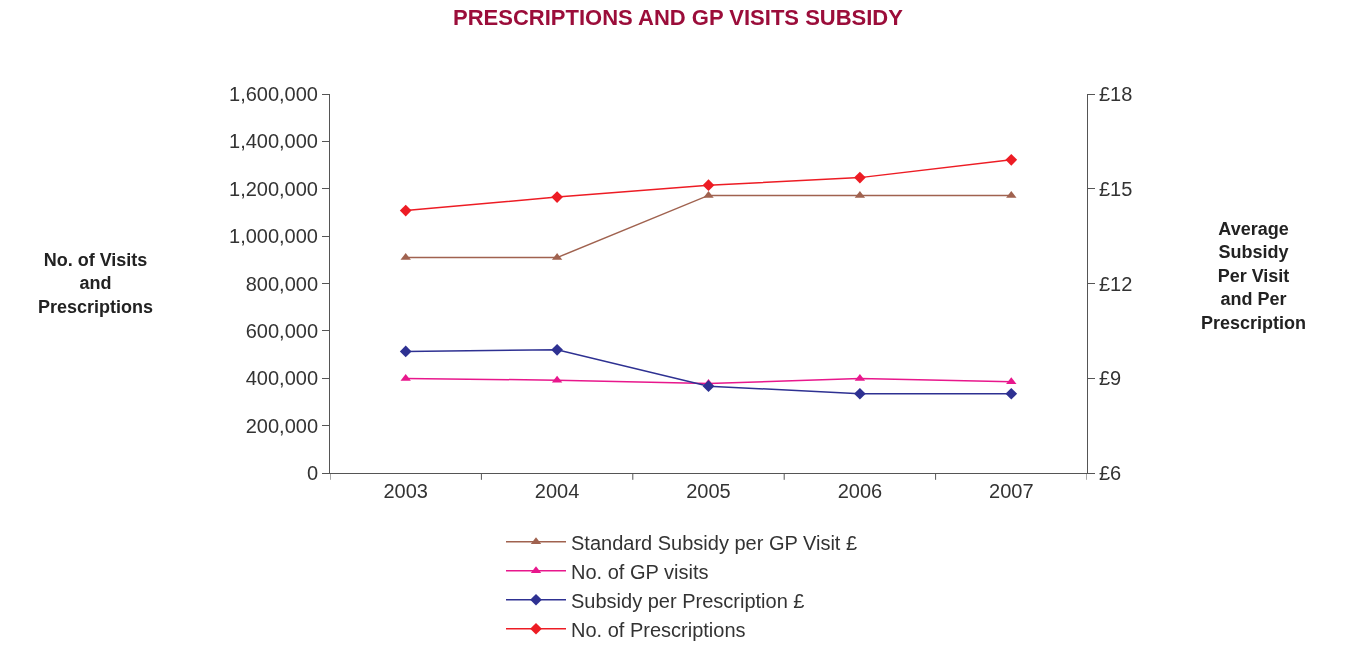 The height and width of the screenshot is (660, 1356). What do you see at coordinates (281, 283) in the screenshot?
I see `y-tick-label: 800,000` at bounding box center [281, 283].